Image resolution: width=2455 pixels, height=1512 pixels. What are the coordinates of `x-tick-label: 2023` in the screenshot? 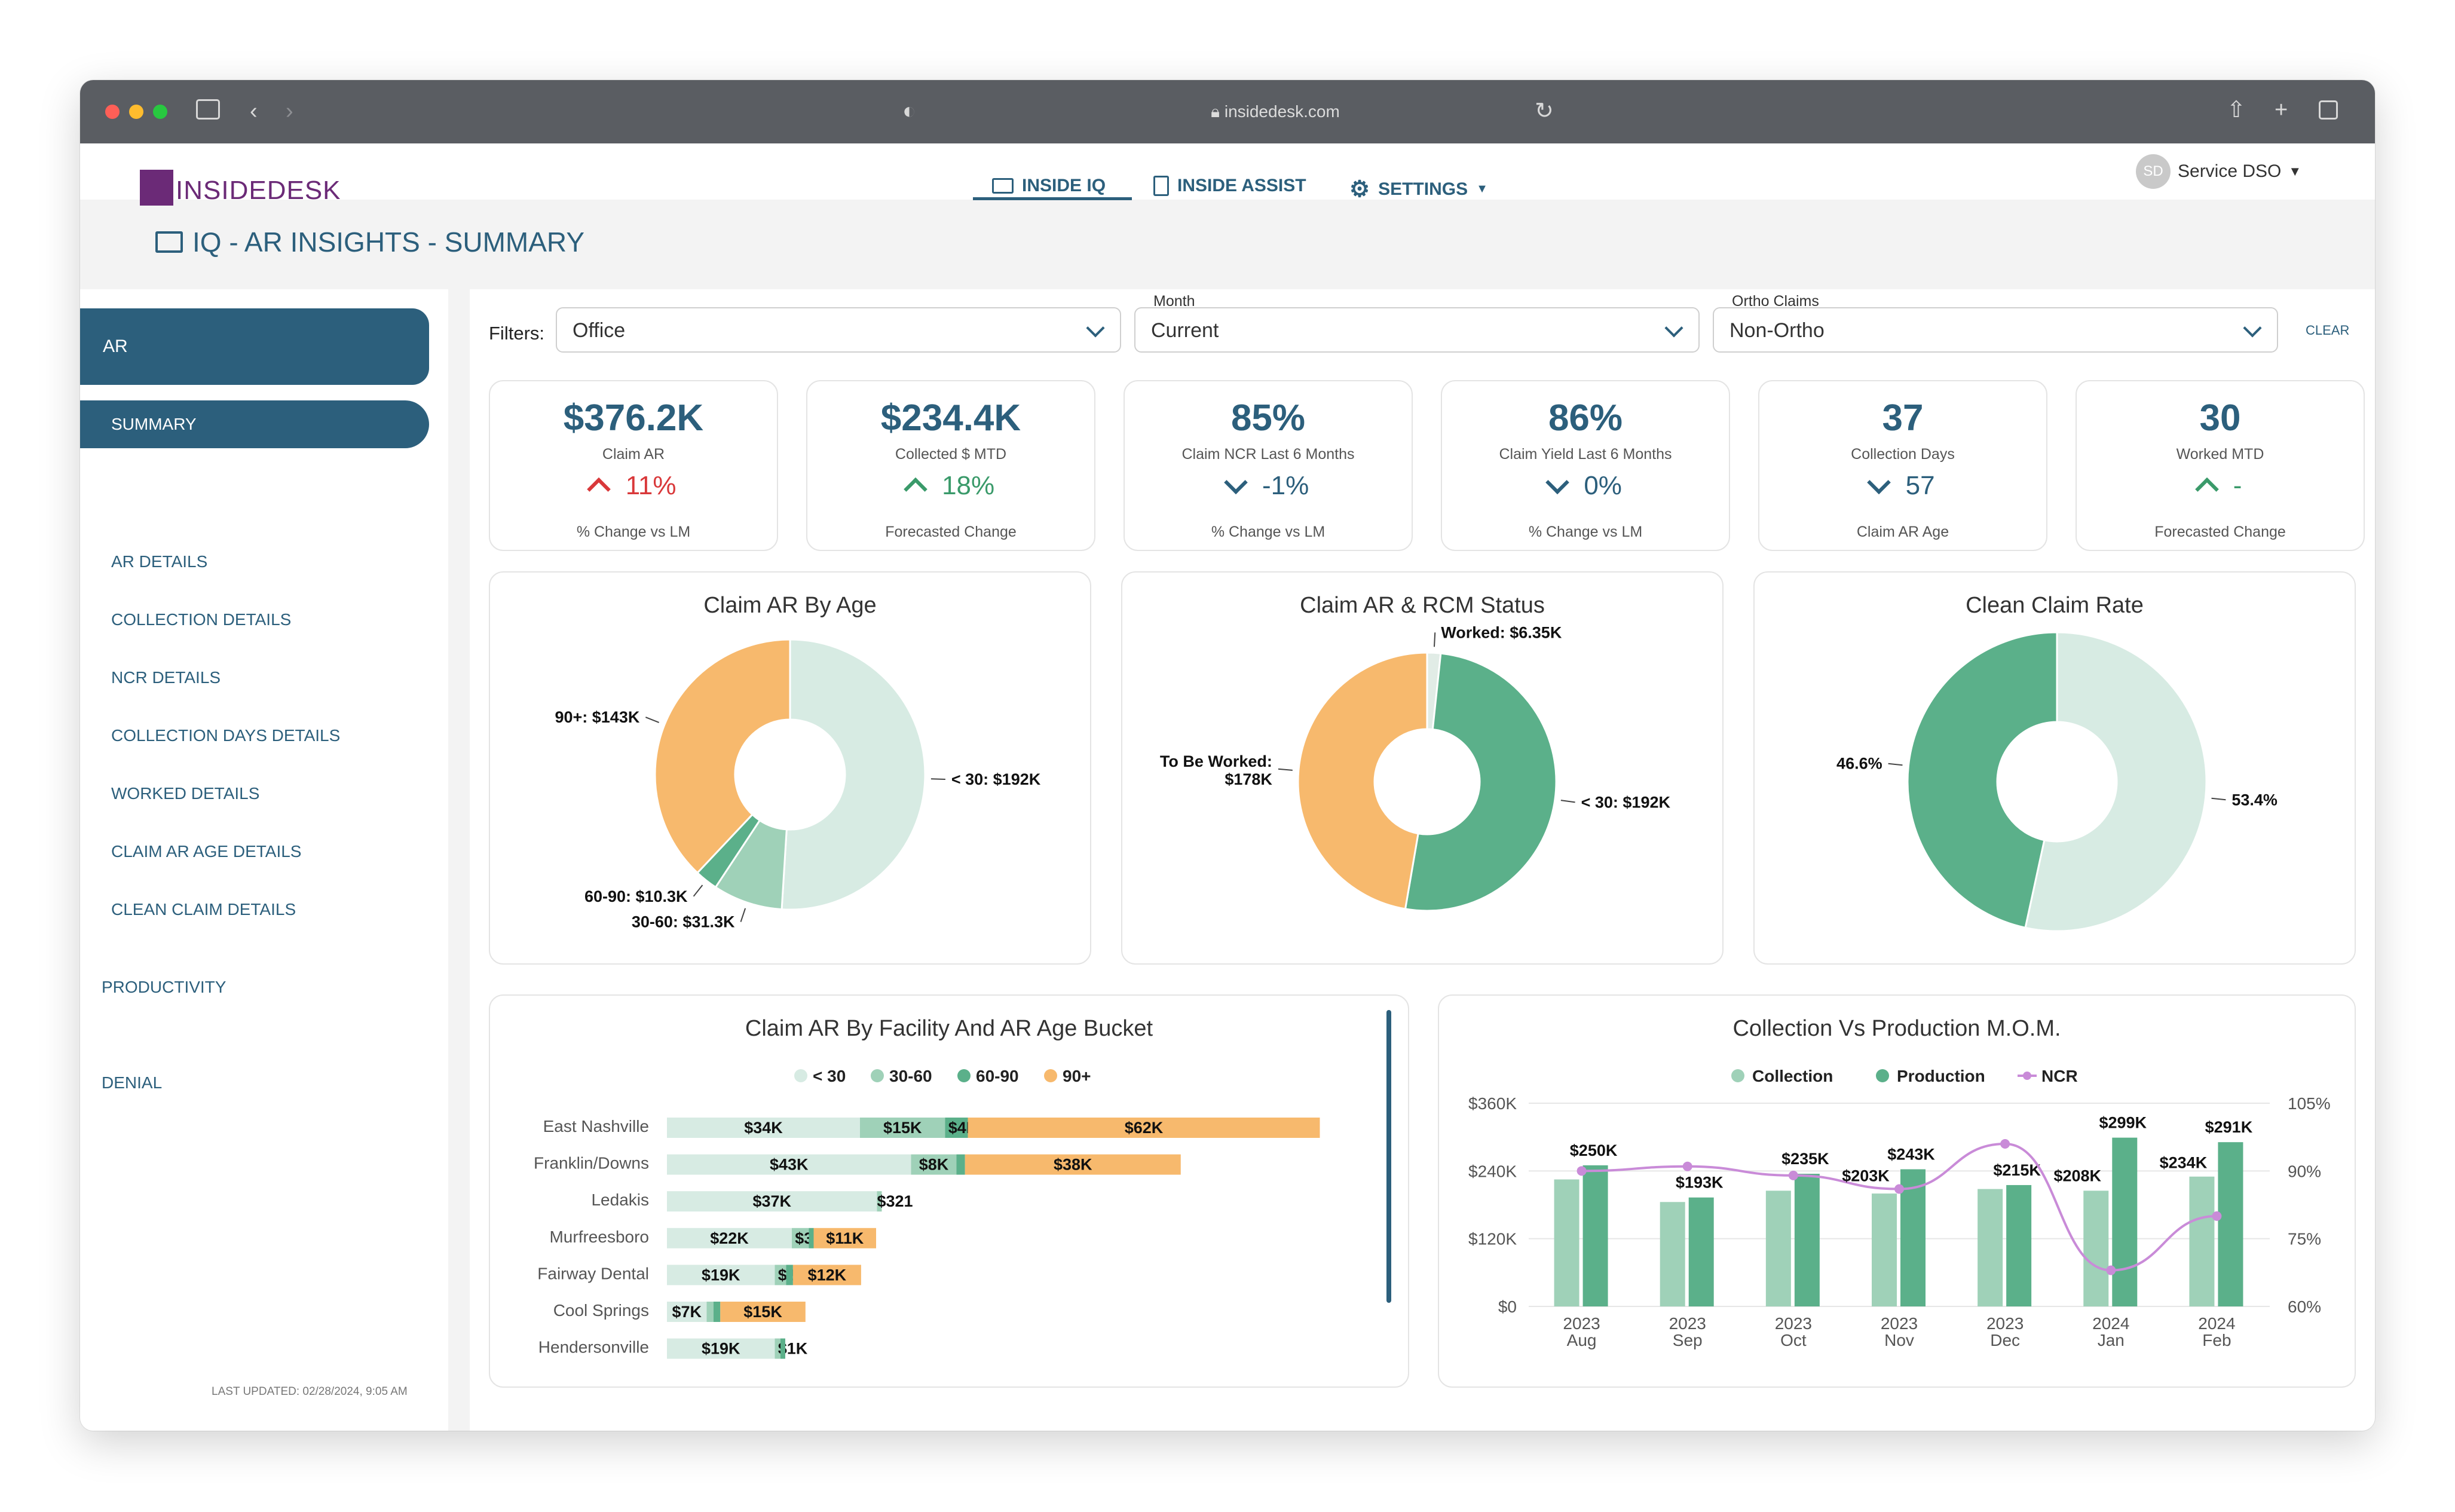 It's located at (2005, 1323).